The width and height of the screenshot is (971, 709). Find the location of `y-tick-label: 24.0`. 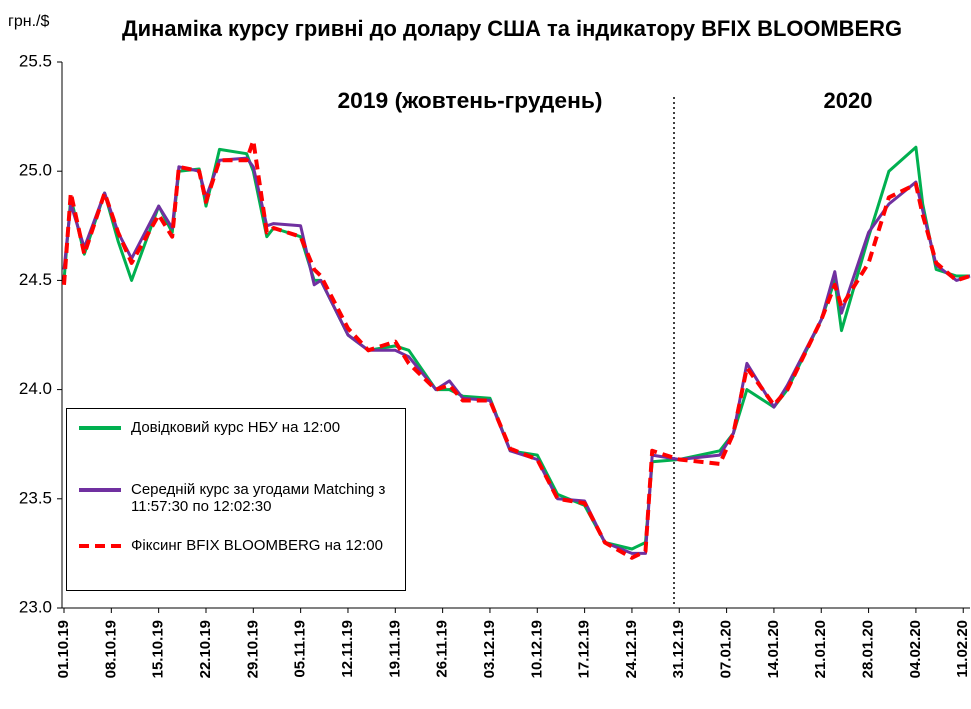

y-tick-label: 24.0 is located at coordinates (35, 388).